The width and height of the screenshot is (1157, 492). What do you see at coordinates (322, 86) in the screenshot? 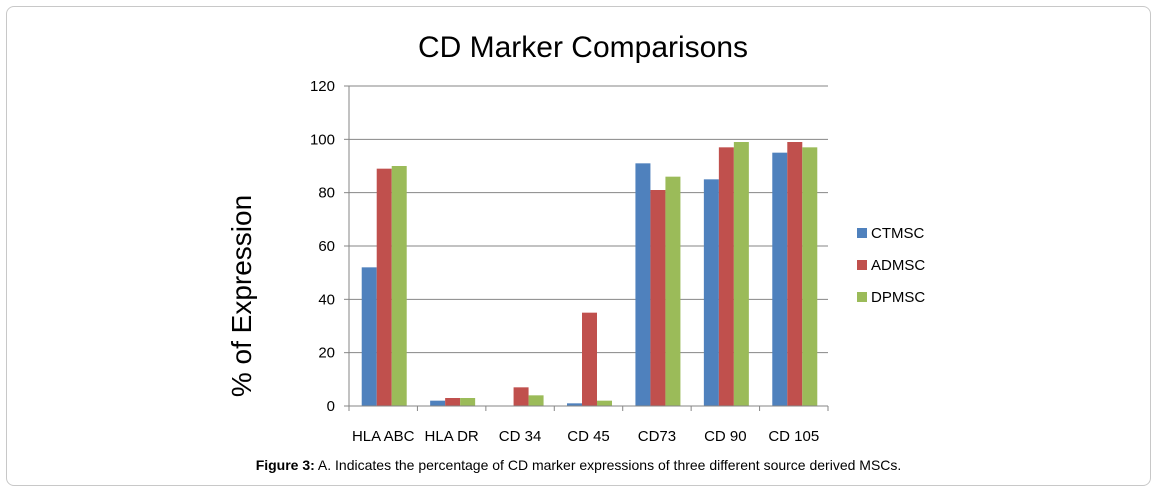
I see `y-tick-label: 120` at bounding box center [322, 86].